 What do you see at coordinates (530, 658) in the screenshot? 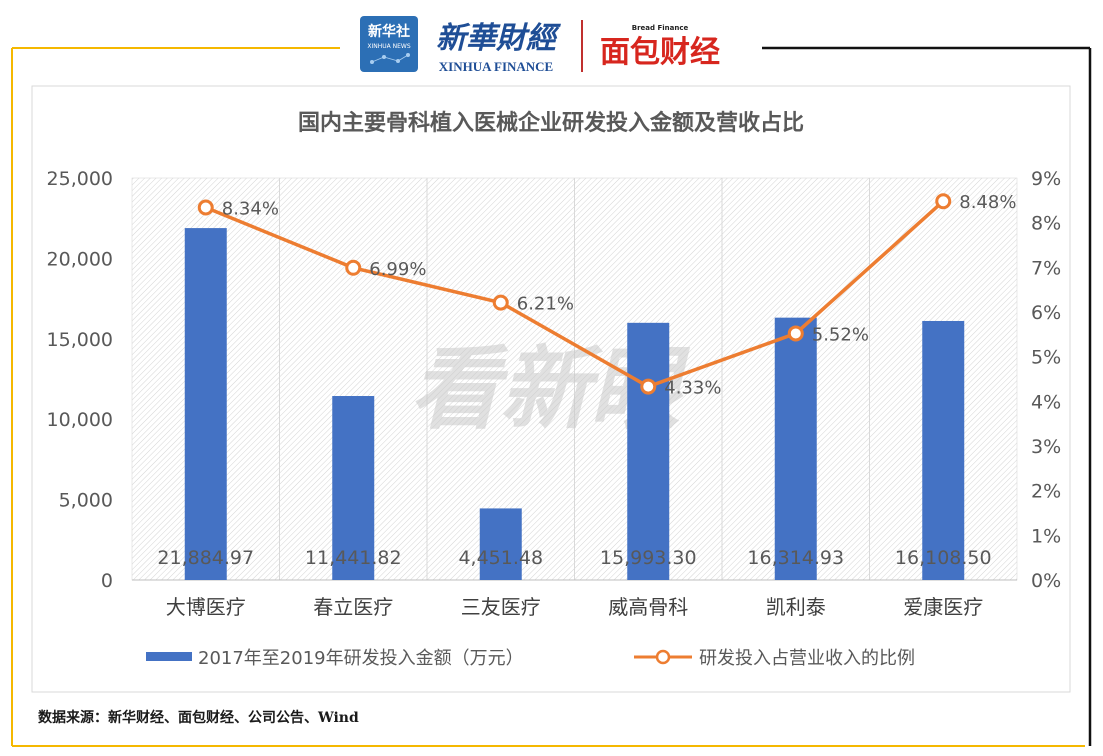
I see `legend: 2017年至2019年研发投入金额（万元） 研发投入占营业收入的比例` at bounding box center [530, 658].